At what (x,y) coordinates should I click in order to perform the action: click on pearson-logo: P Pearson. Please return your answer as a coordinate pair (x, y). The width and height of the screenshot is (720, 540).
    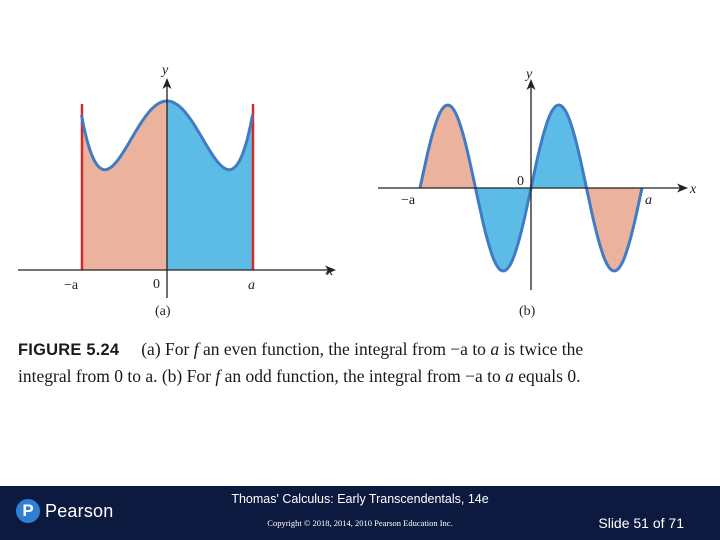
    Looking at the image, I should click on (64, 511).